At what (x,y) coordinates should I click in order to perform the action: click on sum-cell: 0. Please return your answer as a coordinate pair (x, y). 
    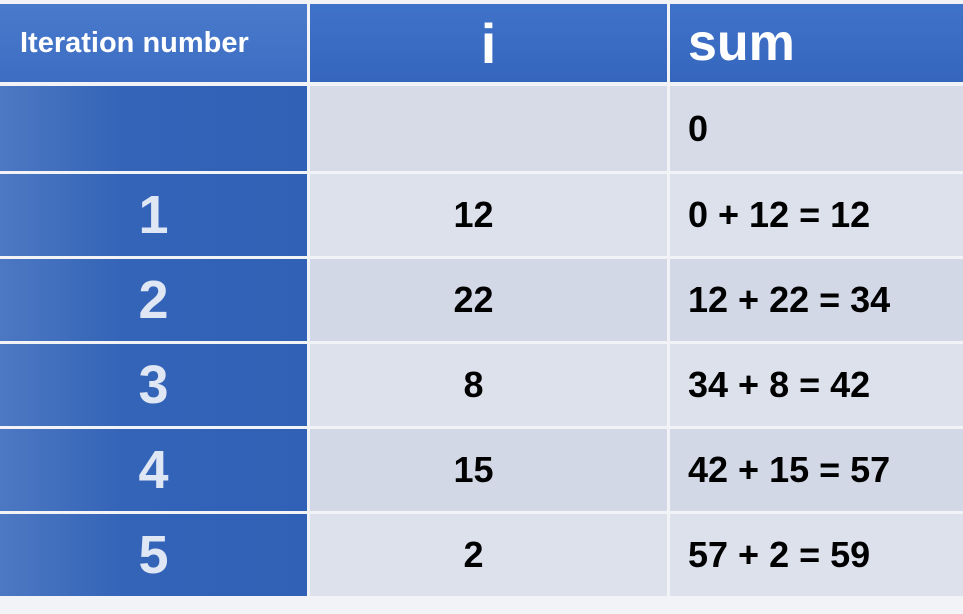
    Looking at the image, I should click on (816, 130).